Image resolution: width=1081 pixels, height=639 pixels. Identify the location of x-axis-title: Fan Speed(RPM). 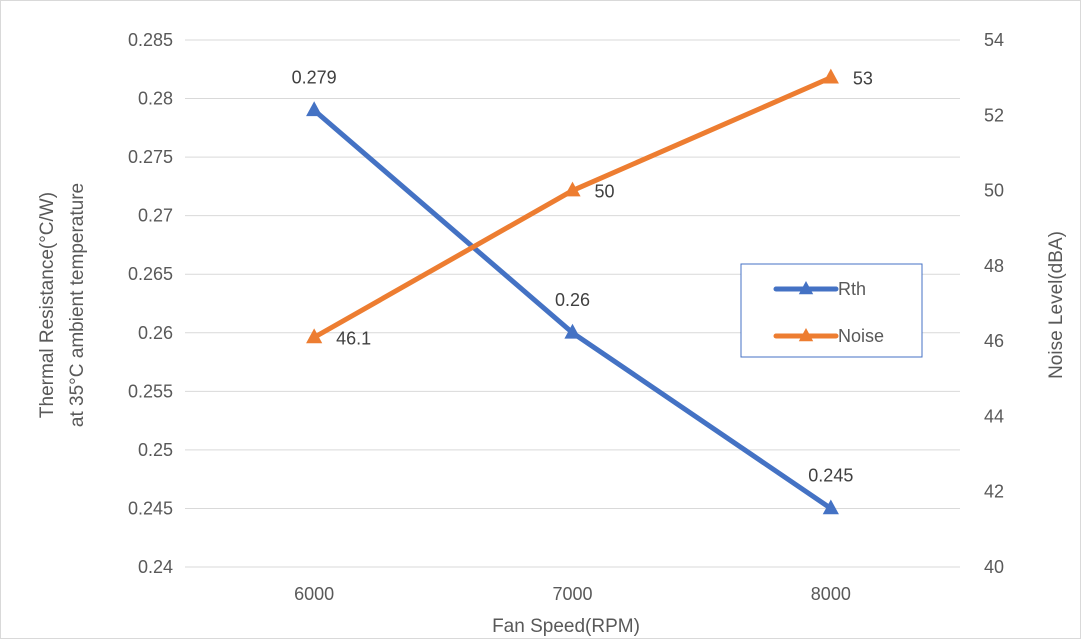
(566, 626).